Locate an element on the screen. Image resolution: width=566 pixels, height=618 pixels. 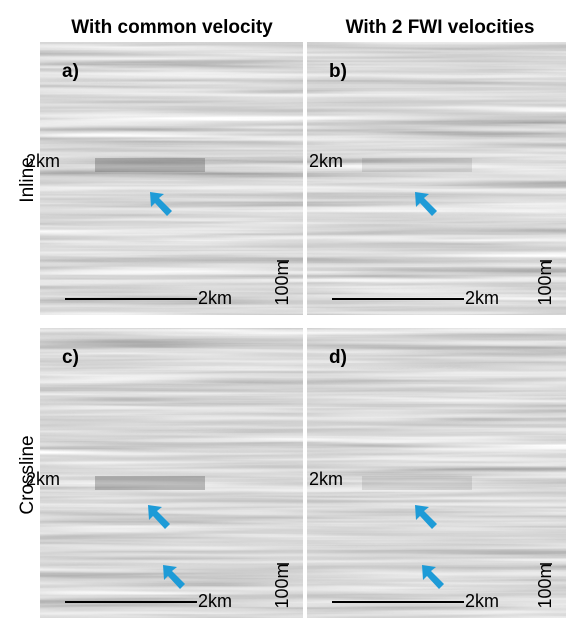
row-label: Inline is located at coordinates (27, 179).